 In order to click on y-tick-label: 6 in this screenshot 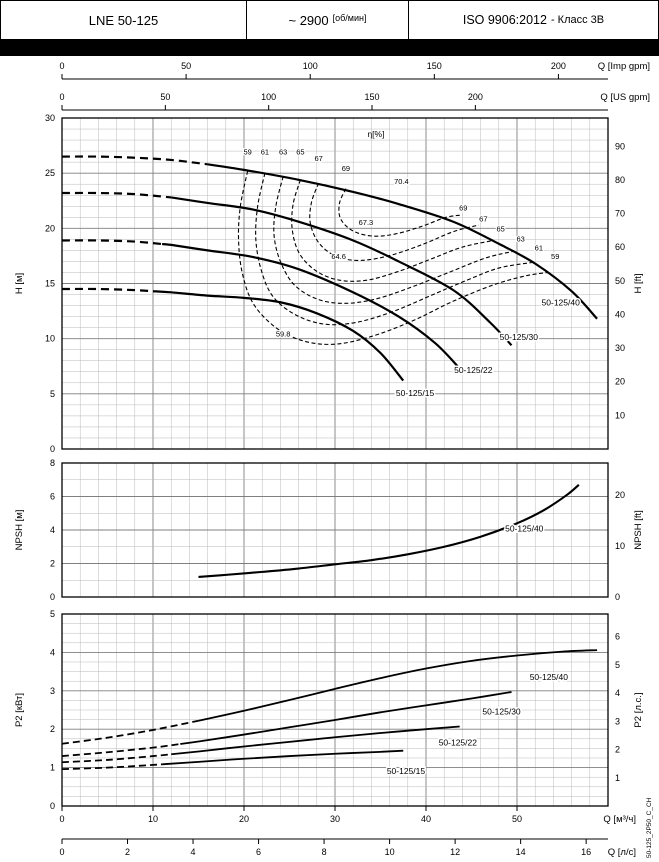, I will do `click(52, 497)`.